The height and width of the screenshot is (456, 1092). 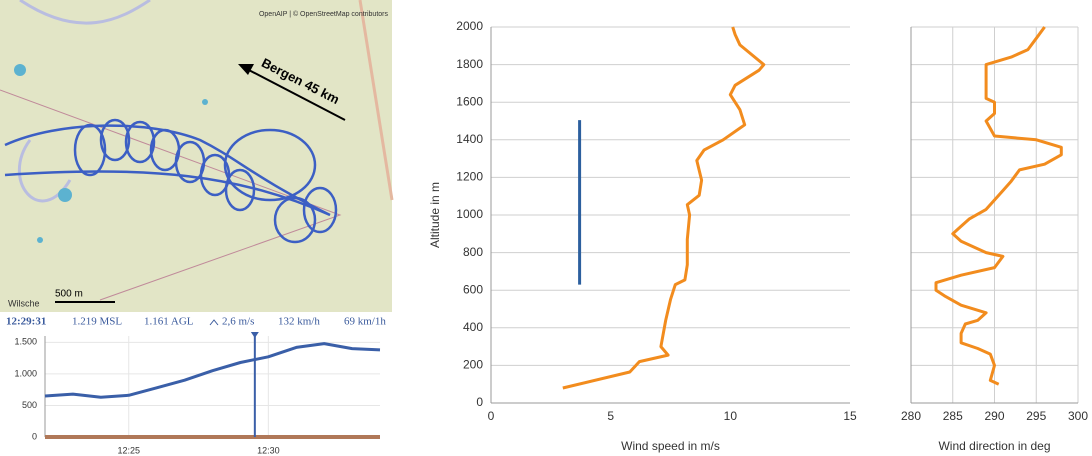 I want to click on x-axis-label: Wind speed in m/s, so click(x=670, y=446).